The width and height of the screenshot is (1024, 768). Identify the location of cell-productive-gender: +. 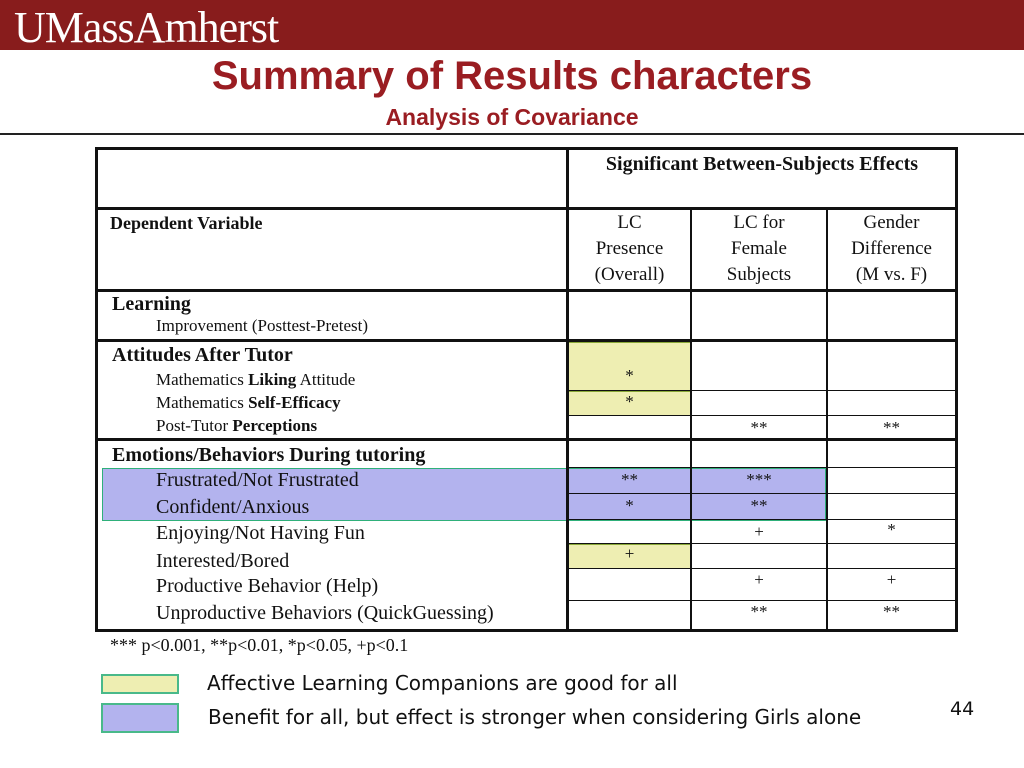
(891, 579).